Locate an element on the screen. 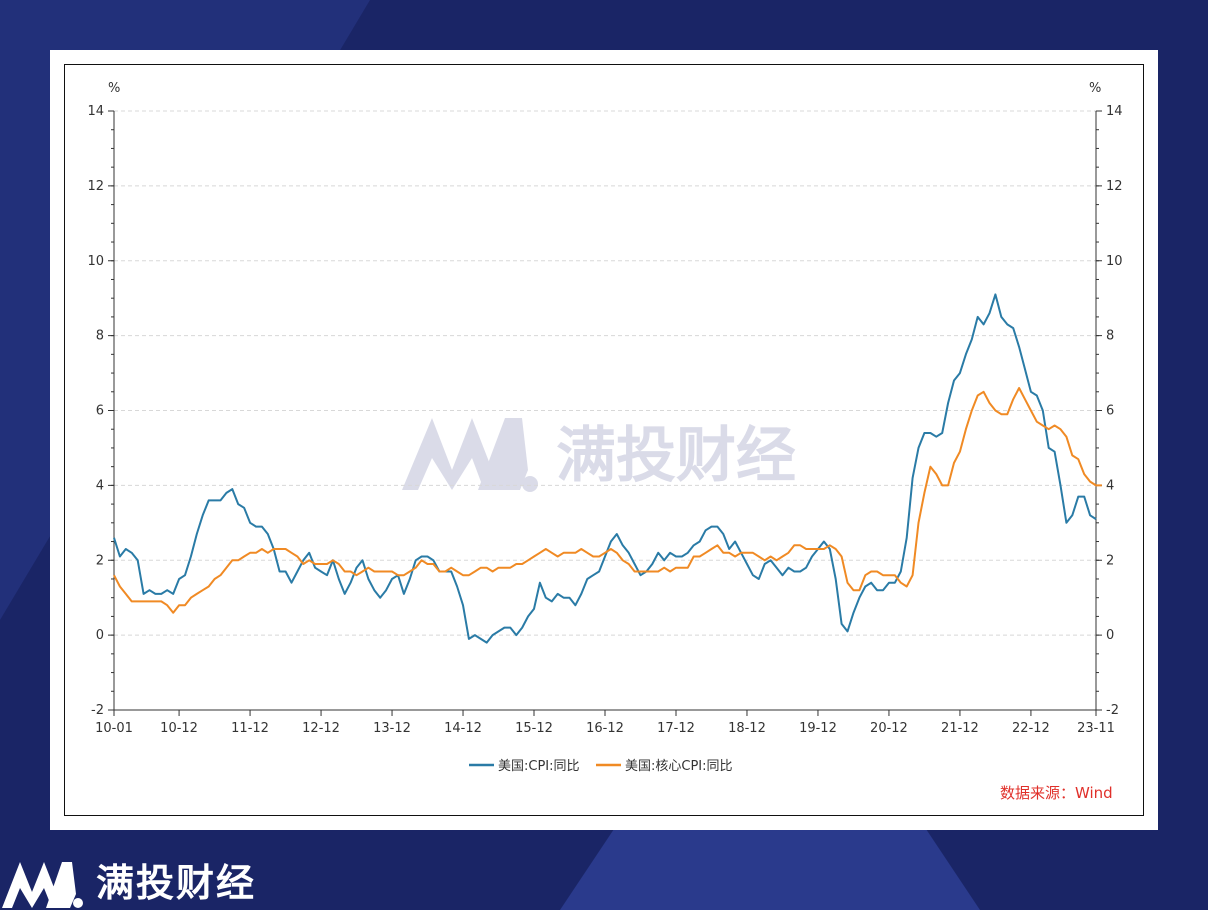 The image size is (1208, 910). y-tick-label-right: 4 is located at coordinates (1110, 485).